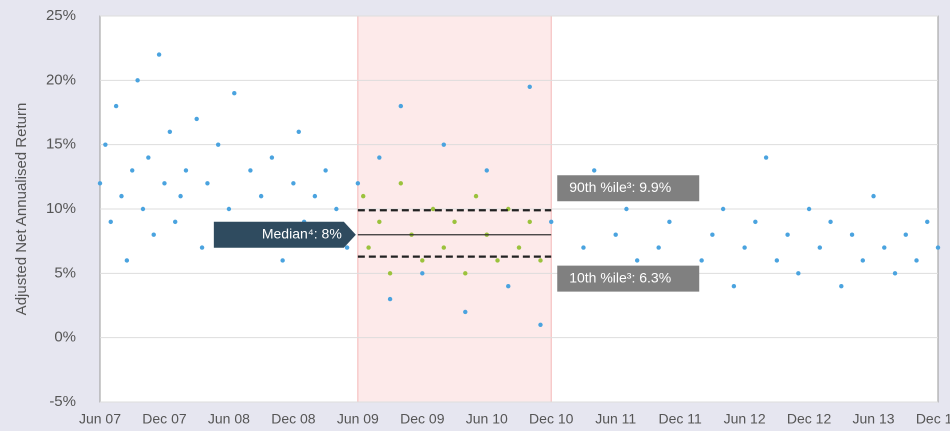 The height and width of the screenshot is (431, 950). What do you see at coordinates (302, 233) in the screenshot?
I see `annotation-label: Median⁴: 8%` at bounding box center [302, 233].